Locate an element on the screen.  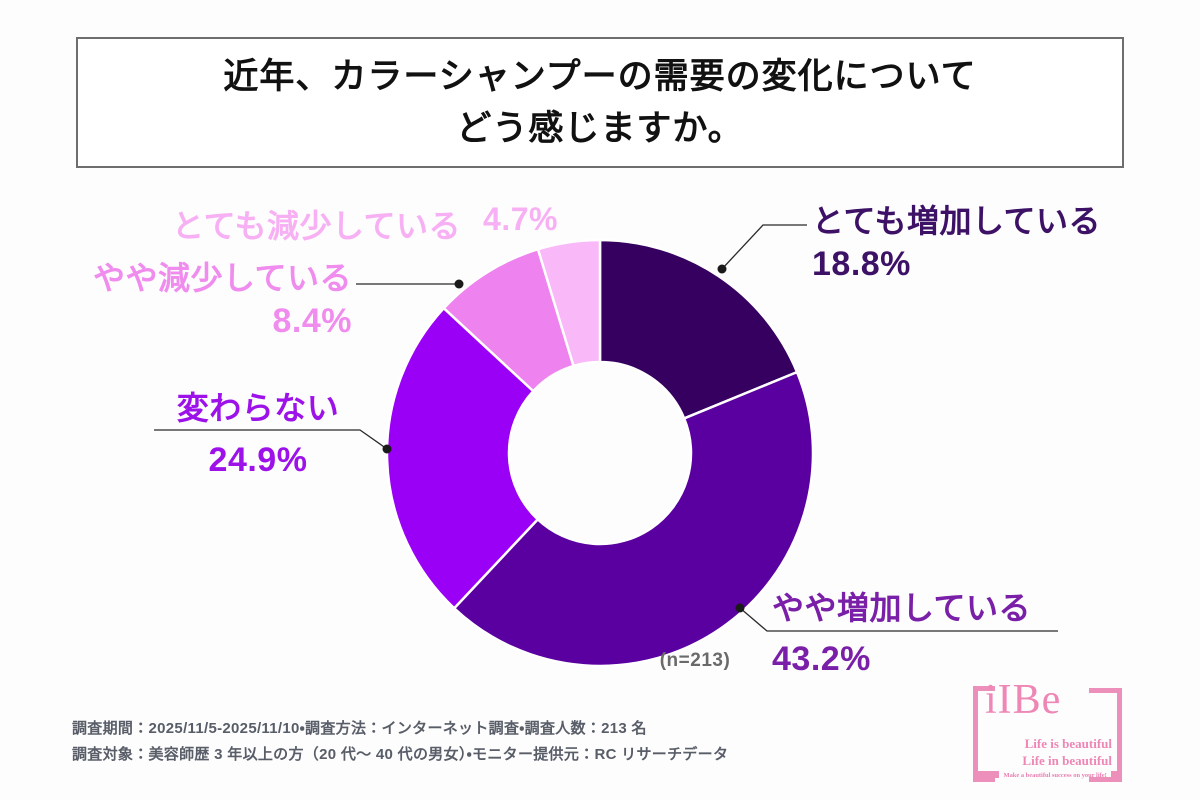
callout-increase-slight-label: やや増加している is located at coordinates (902, 608).